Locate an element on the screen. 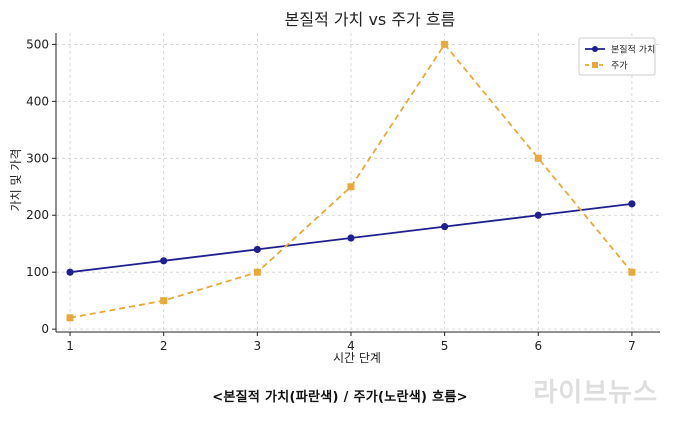 The height and width of the screenshot is (422, 680). x-axis-label: 시간 단계 is located at coordinates (357, 358).